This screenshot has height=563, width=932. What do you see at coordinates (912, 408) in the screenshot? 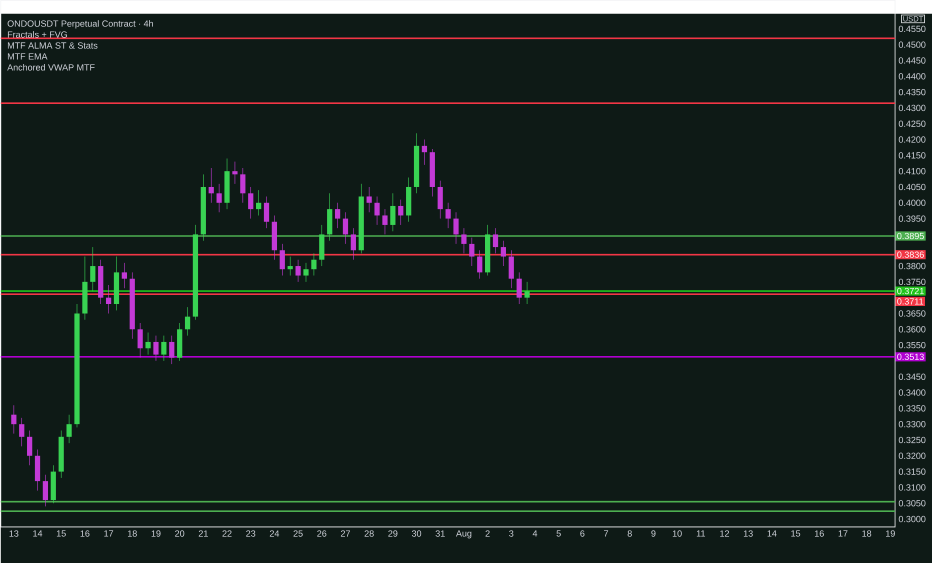
I see `y-tick-label: 0.3350` at bounding box center [912, 408].